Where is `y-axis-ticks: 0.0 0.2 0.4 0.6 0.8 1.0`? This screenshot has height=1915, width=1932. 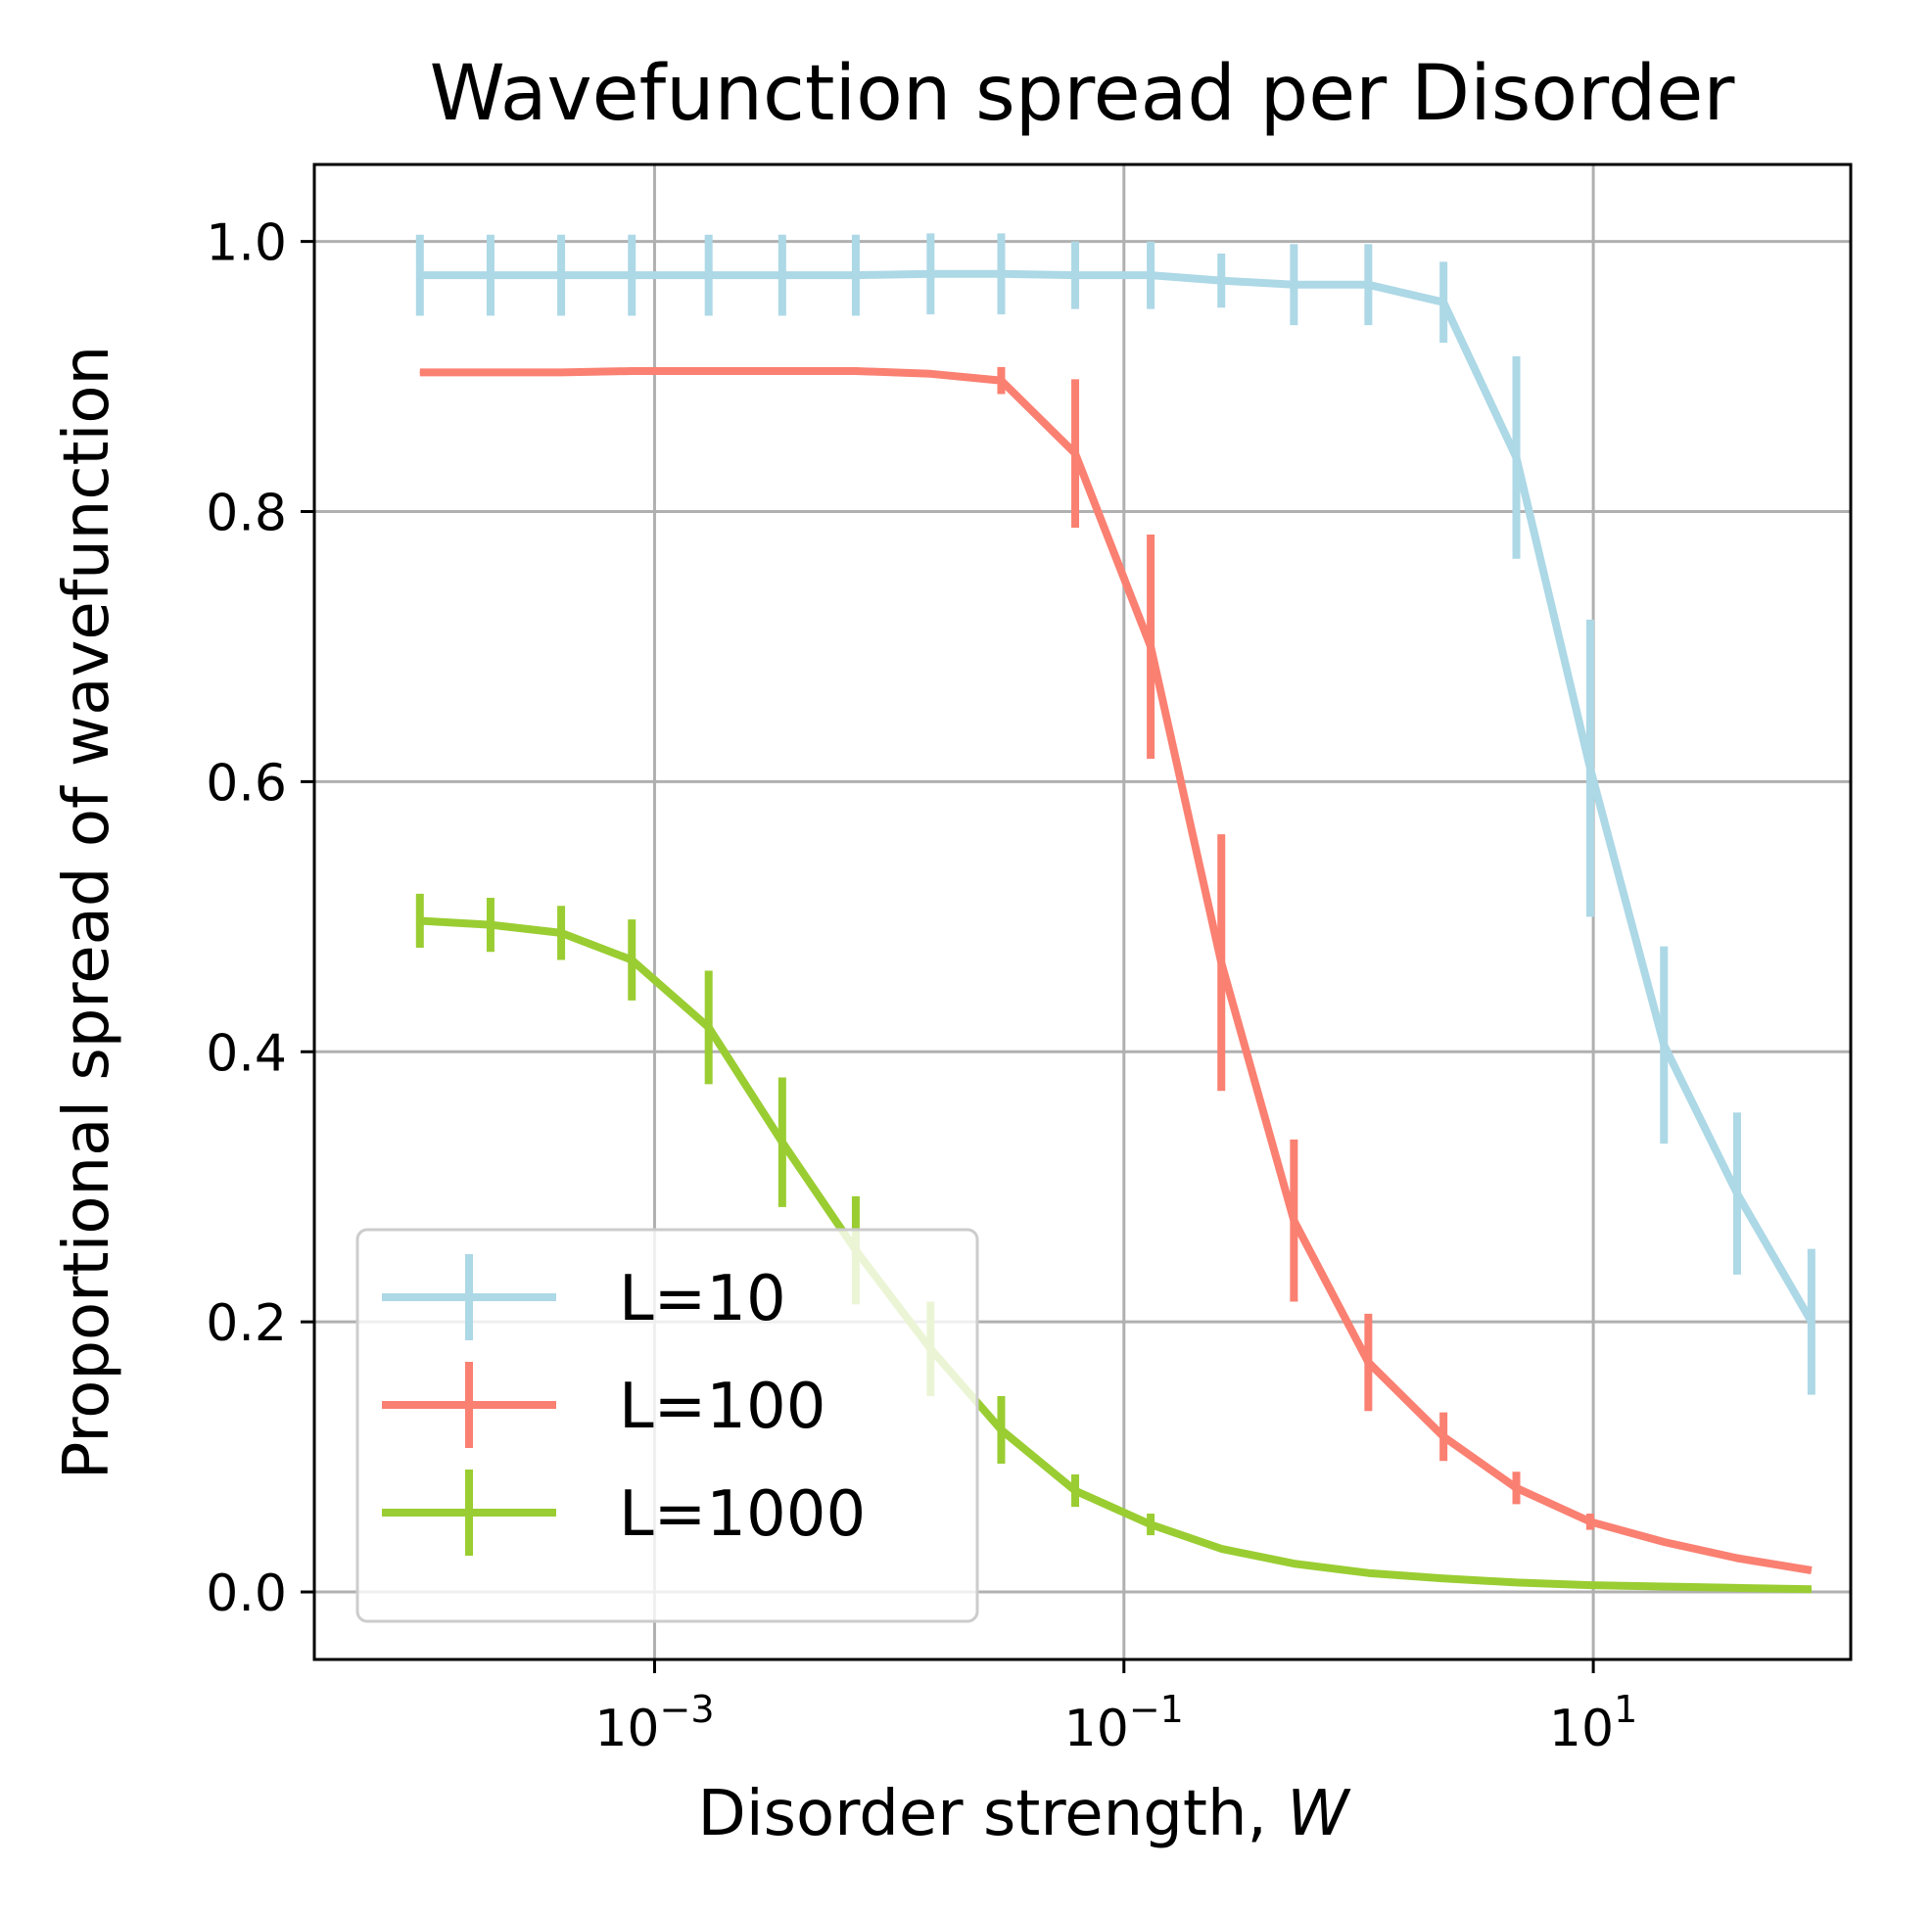
y-axis-ticks: 0.0 0.2 0.4 0.6 0.8 1.0 is located at coordinates (260, 918).